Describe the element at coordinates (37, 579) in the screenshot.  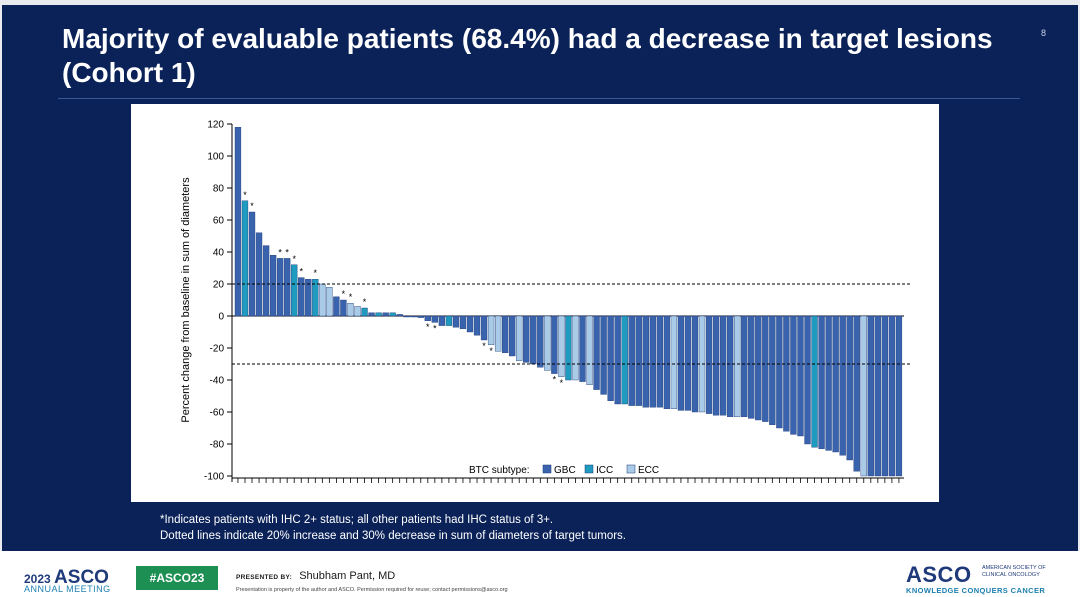
I see `meeting-year: 2023` at that location.